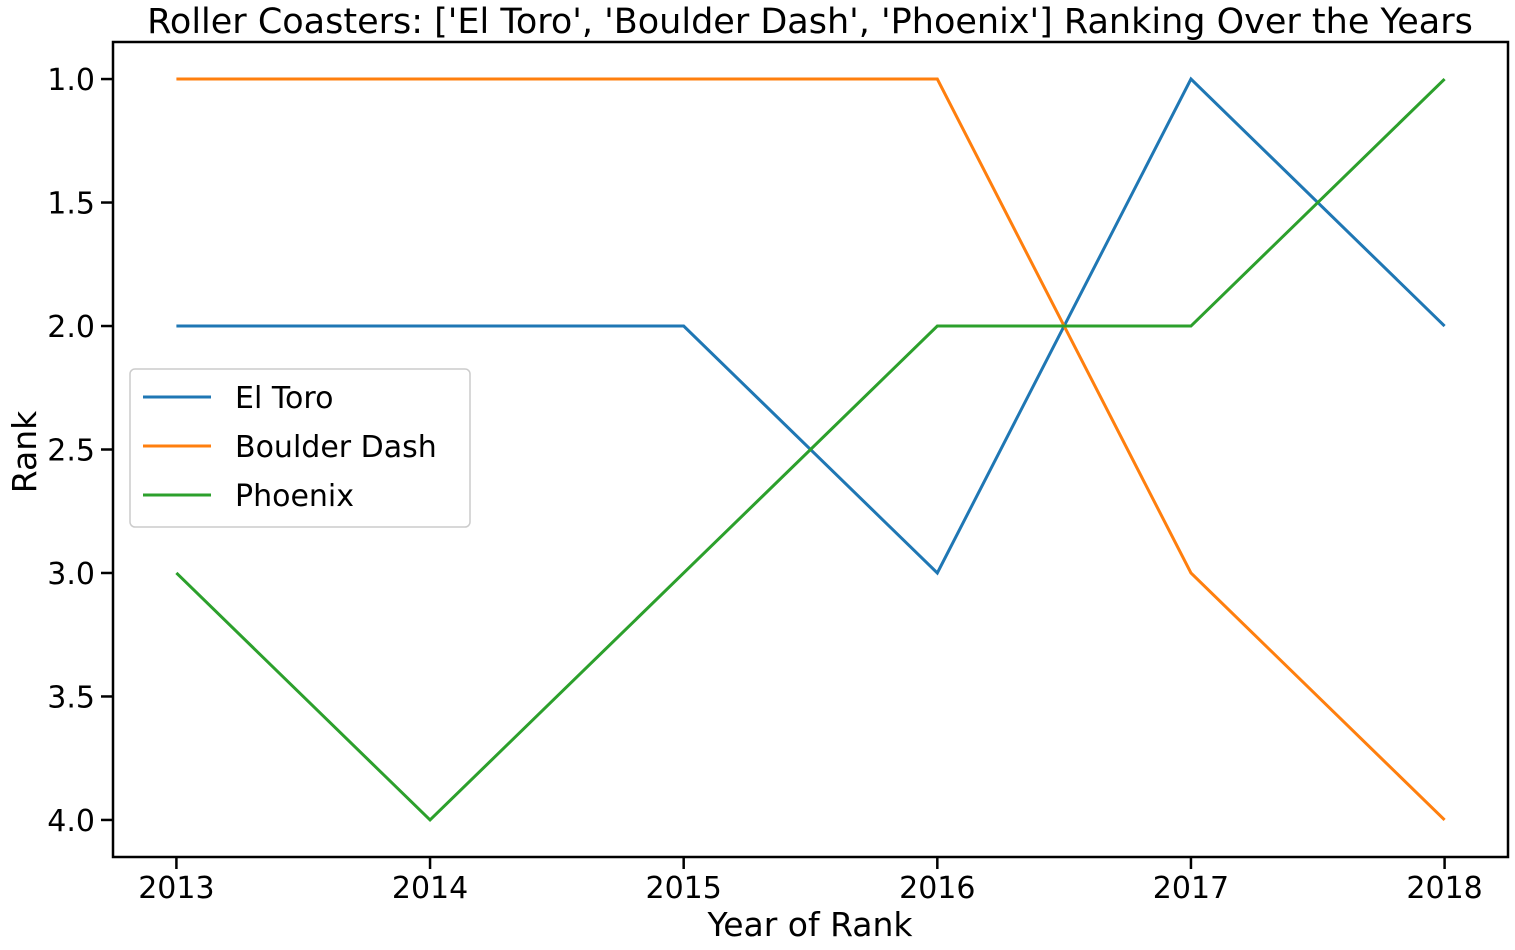 The width and height of the screenshot is (1515, 950). I want to click on y-axis: 1.0 1.5 2.0 2.5 3.0 3.5 4.0, so click(80, 451).